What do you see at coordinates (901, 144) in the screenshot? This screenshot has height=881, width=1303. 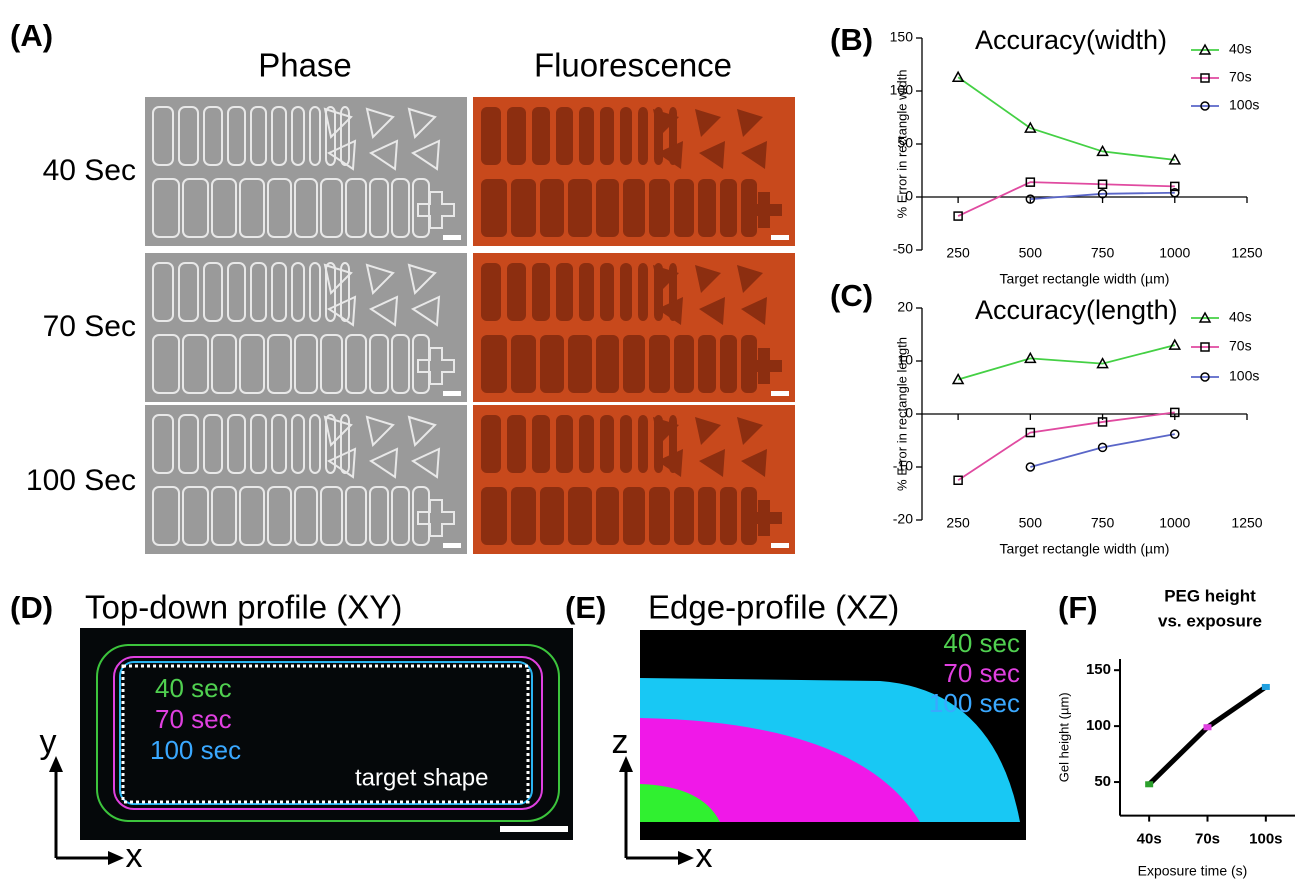 I see `y-axis-label: % Error in rectangle width` at bounding box center [901, 144].